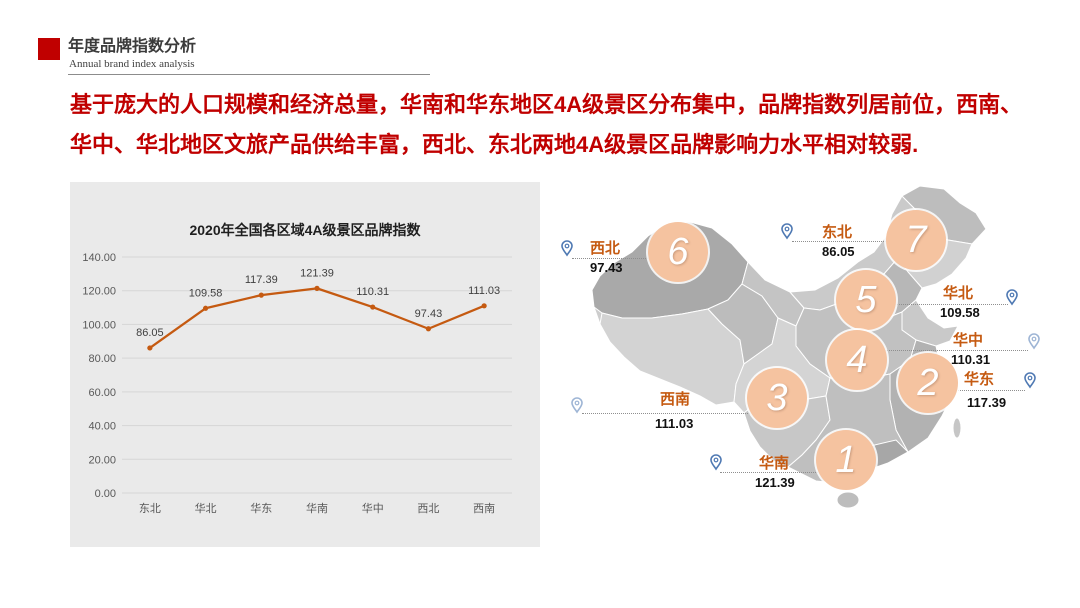  Describe the element at coordinates (678, 252) in the screenshot. I see `rank-badge-northwest: 6` at that location.